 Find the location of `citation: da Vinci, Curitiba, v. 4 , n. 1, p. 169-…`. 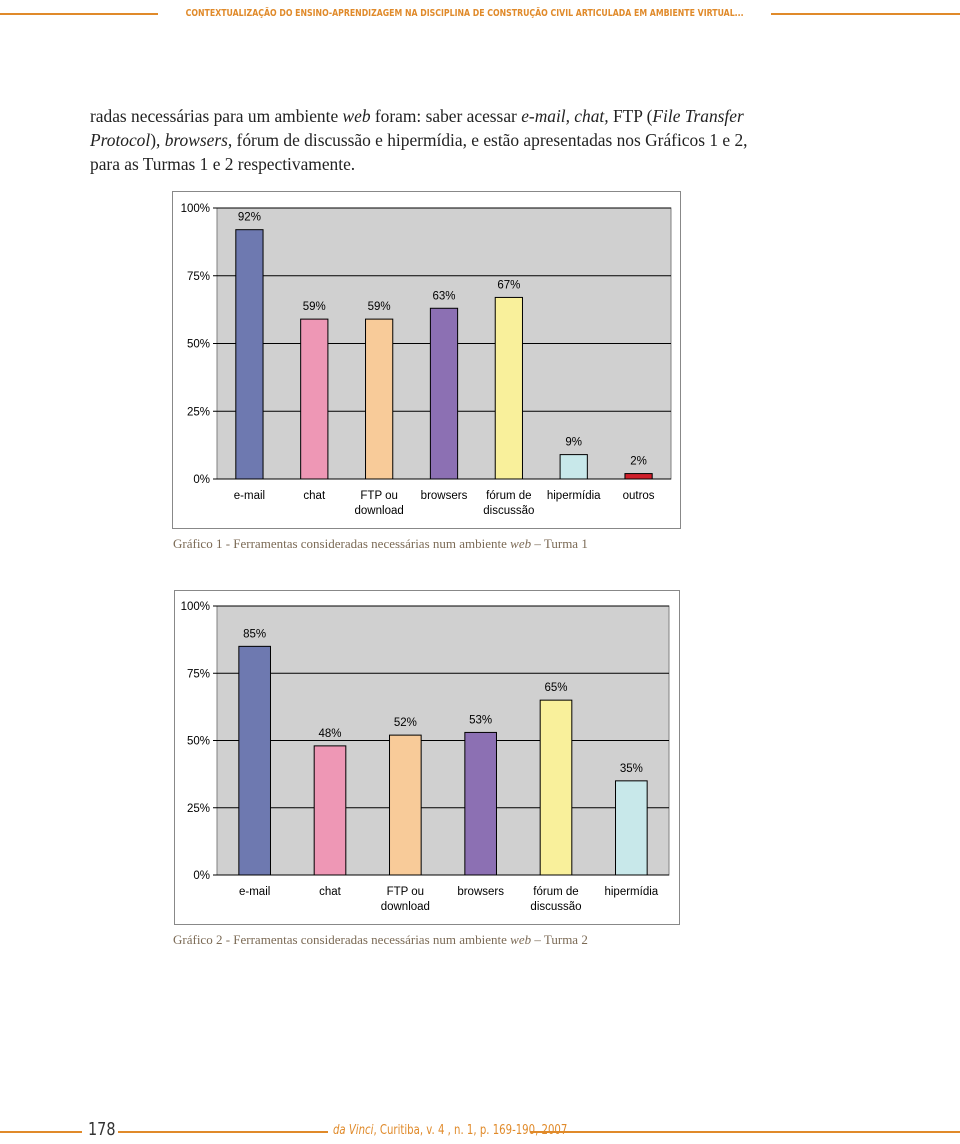

citation: da Vinci, Curitiba, v. 4 , n. 1, p. 169-… is located at coordinates (450, 1130).